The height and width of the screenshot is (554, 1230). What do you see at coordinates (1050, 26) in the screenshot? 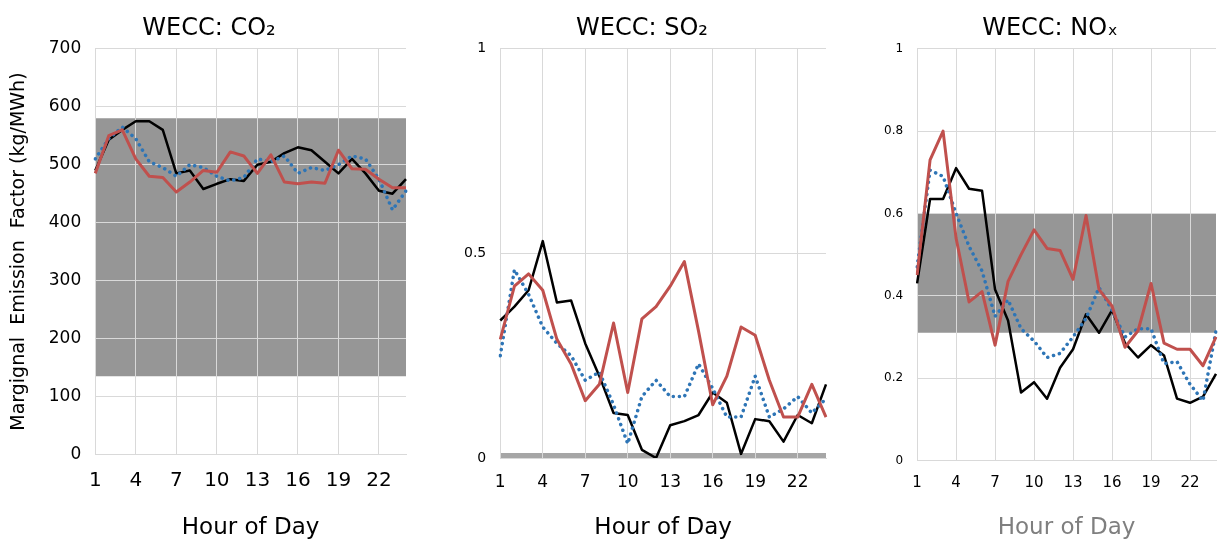
I see `chart-title: WECC: NOₓ` at bounding box center [1050, 26].